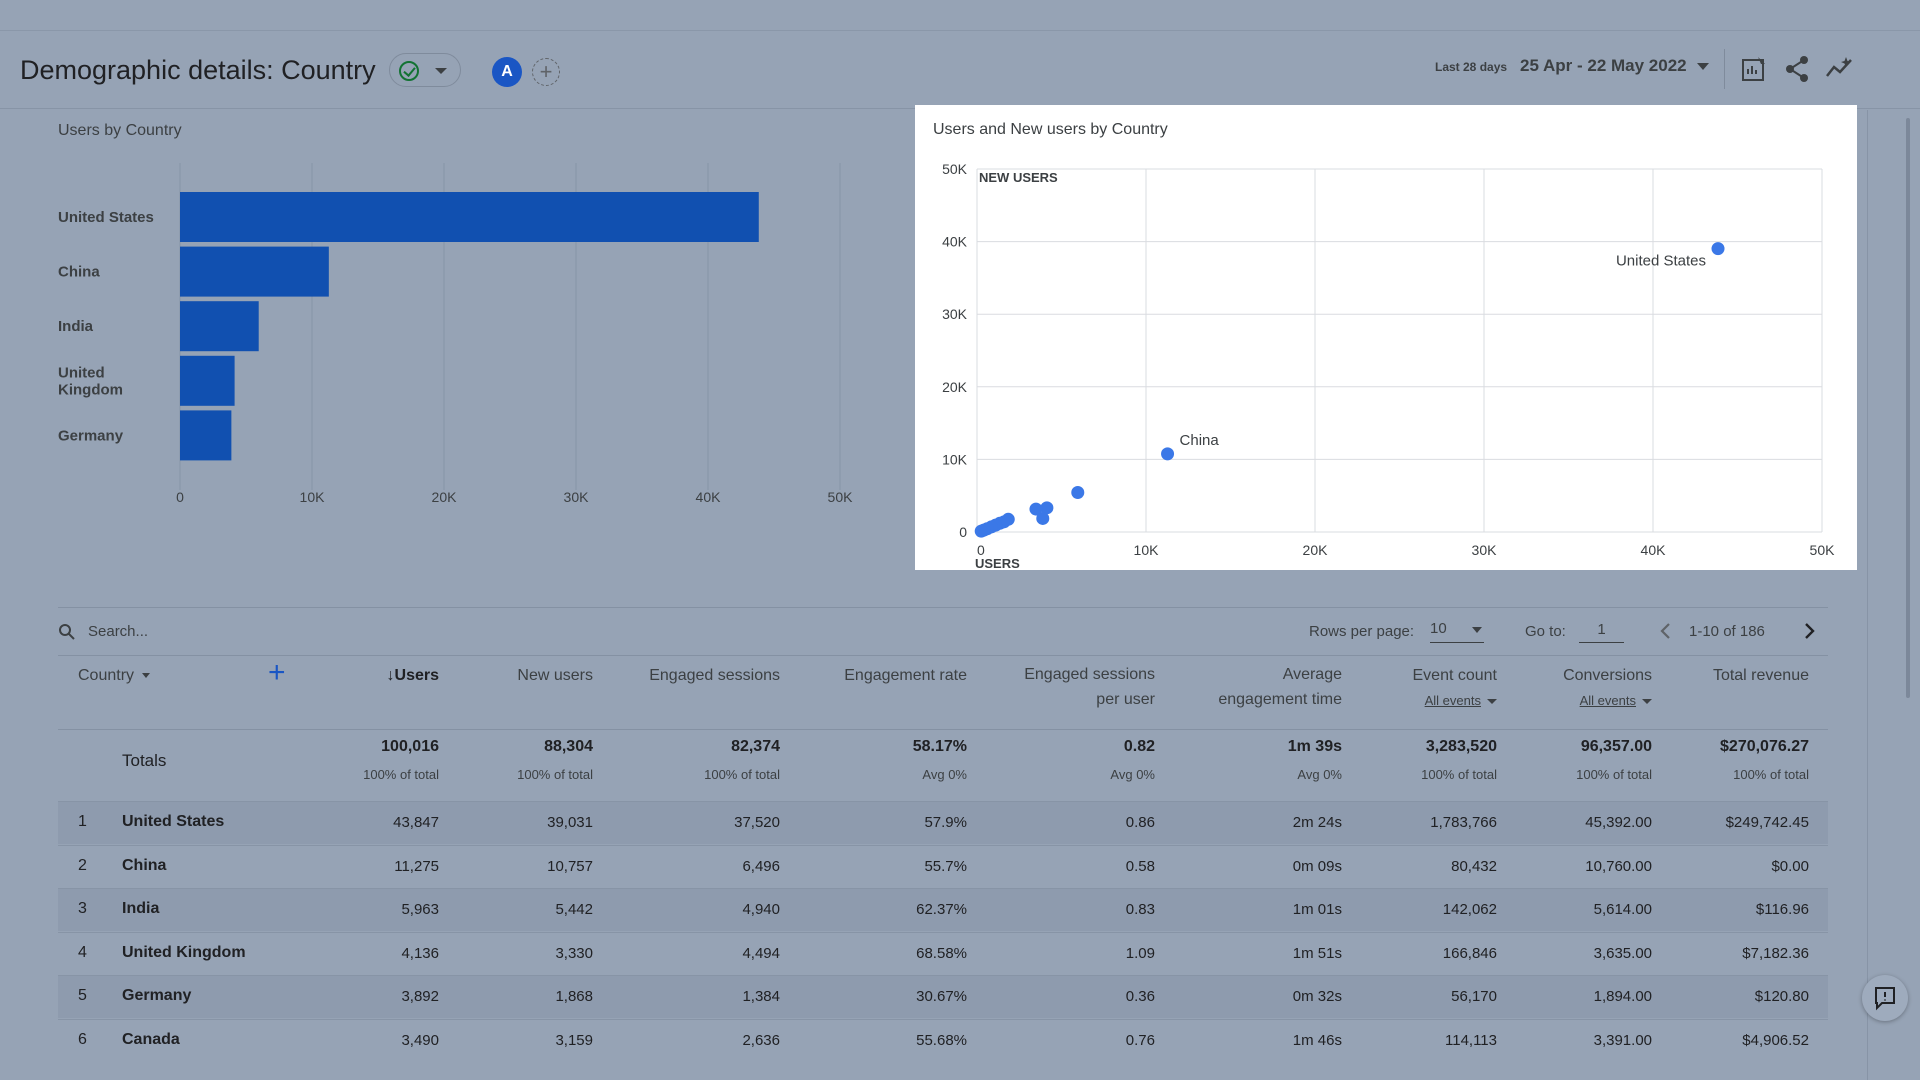  Describe the element at coordinates (82, 865) in the screenshot. I see `row-index: 2` at that location.